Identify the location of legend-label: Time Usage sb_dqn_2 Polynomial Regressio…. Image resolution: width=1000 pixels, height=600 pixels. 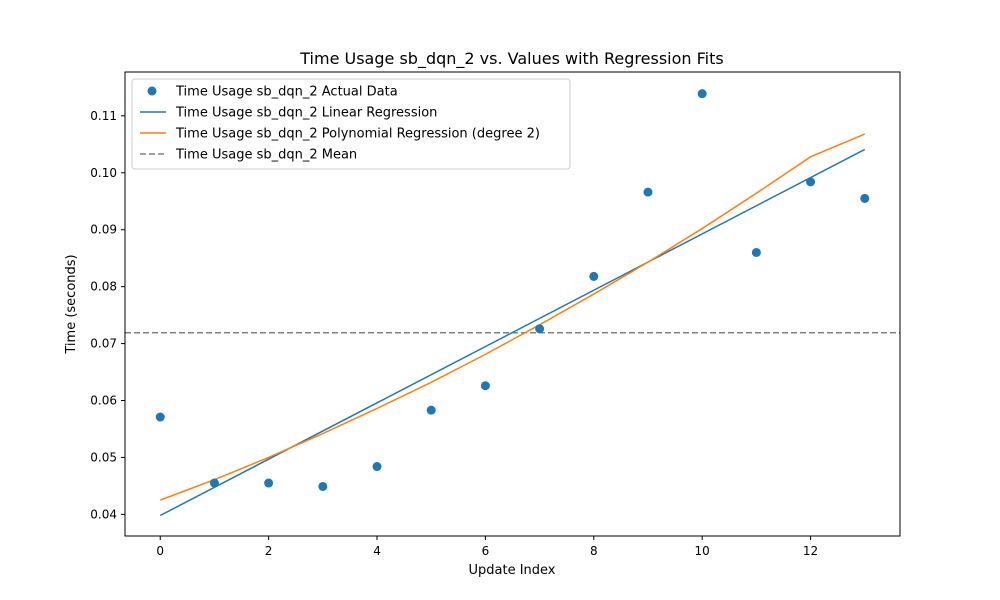
(357, 134).